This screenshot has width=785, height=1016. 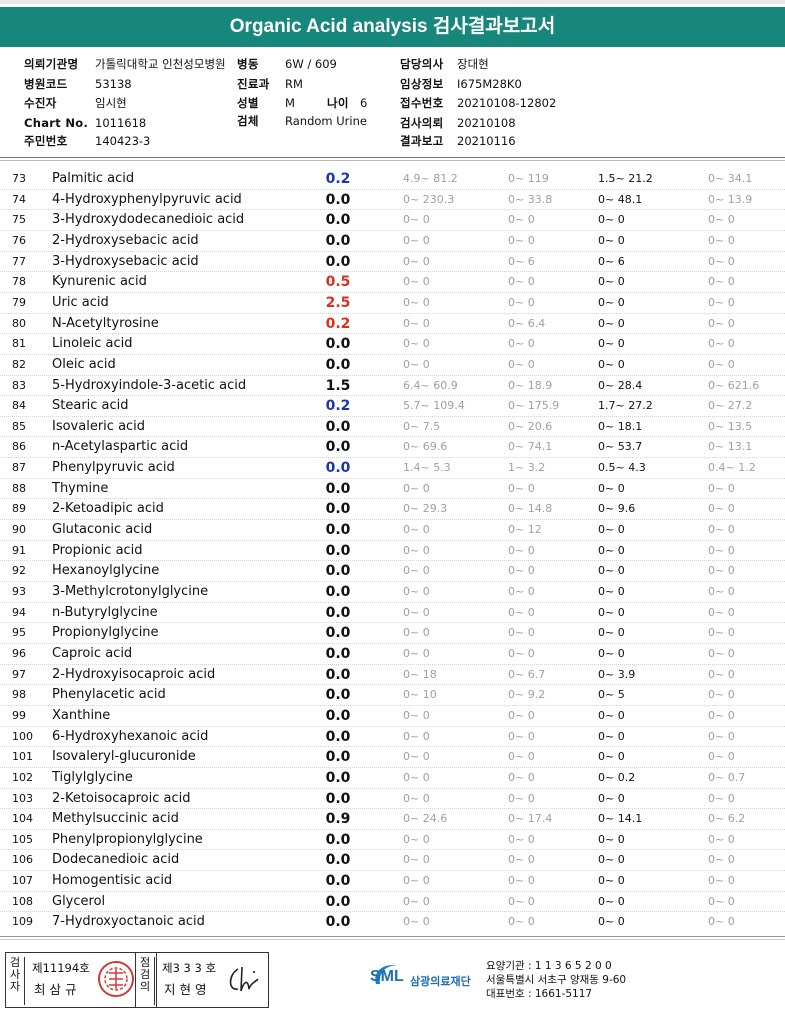 I want to click on clinical-info: I675M28K0, so click(x=489, y=84).